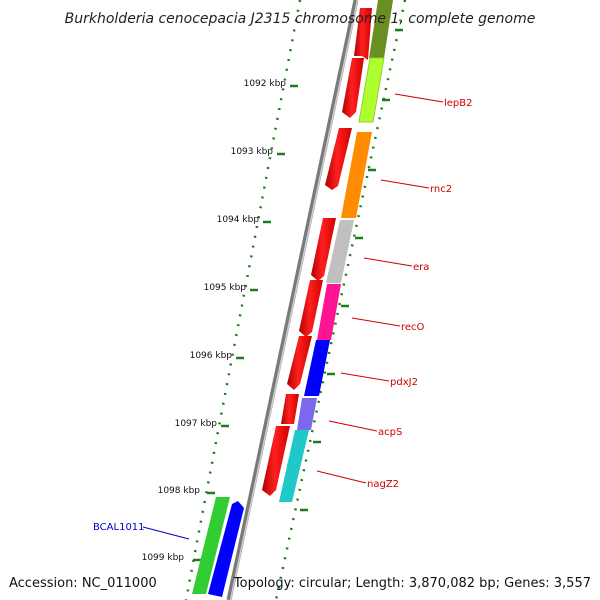 The height and width of the screenshot is (600, 600). I want to click on cds-forward-track, so click(317, 252).